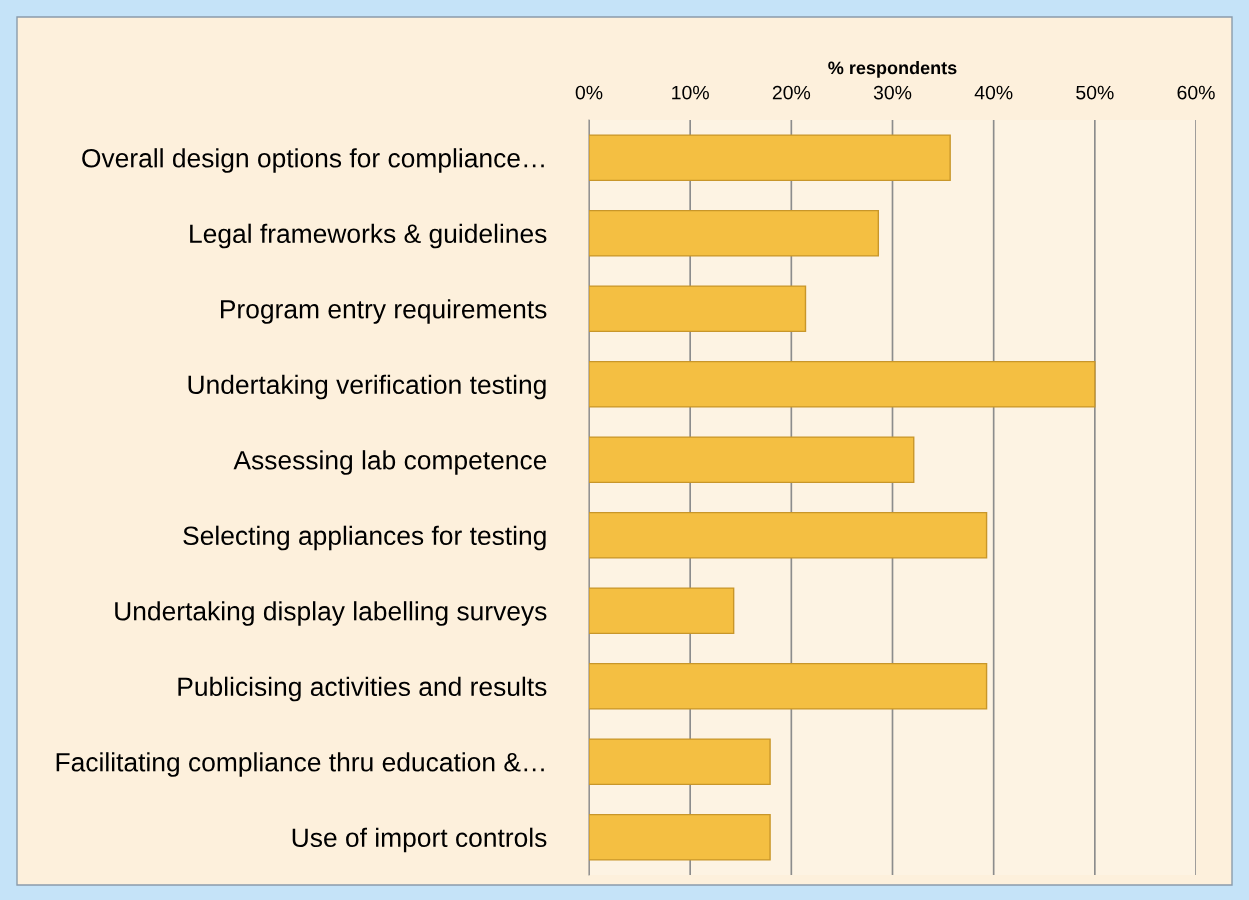 The image size is (1249, 900). Describe the element at coordinates (892, 92) in the screenshot. I see `x-tick-label: 30%` at that location.